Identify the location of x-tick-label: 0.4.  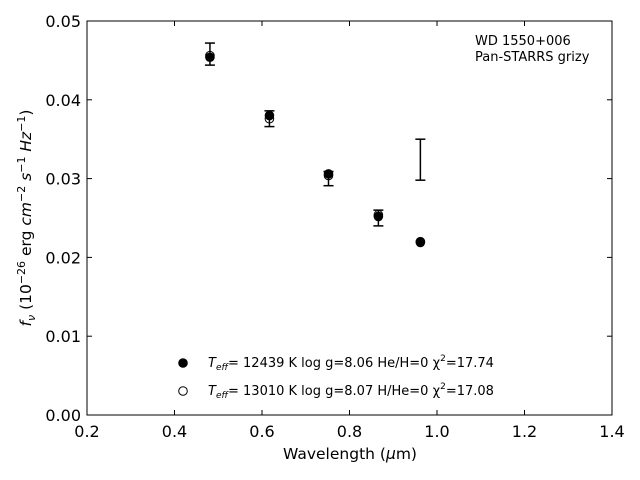
(174, 431).